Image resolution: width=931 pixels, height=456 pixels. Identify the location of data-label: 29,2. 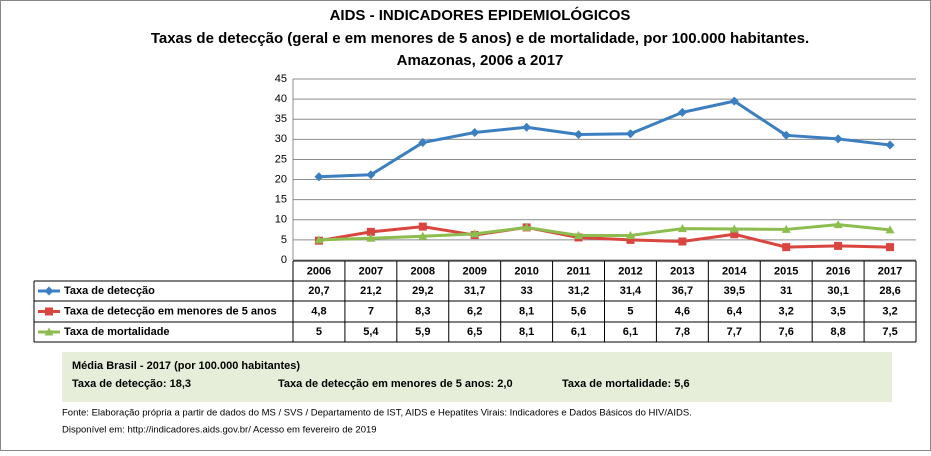
(422, 291).